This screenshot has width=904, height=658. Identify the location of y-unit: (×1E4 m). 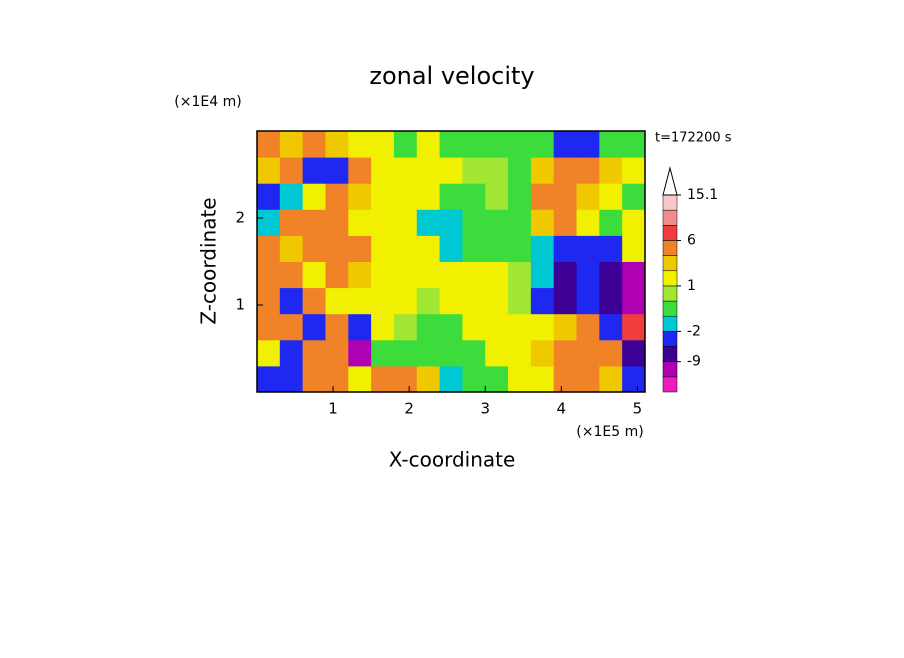
(207, 102).